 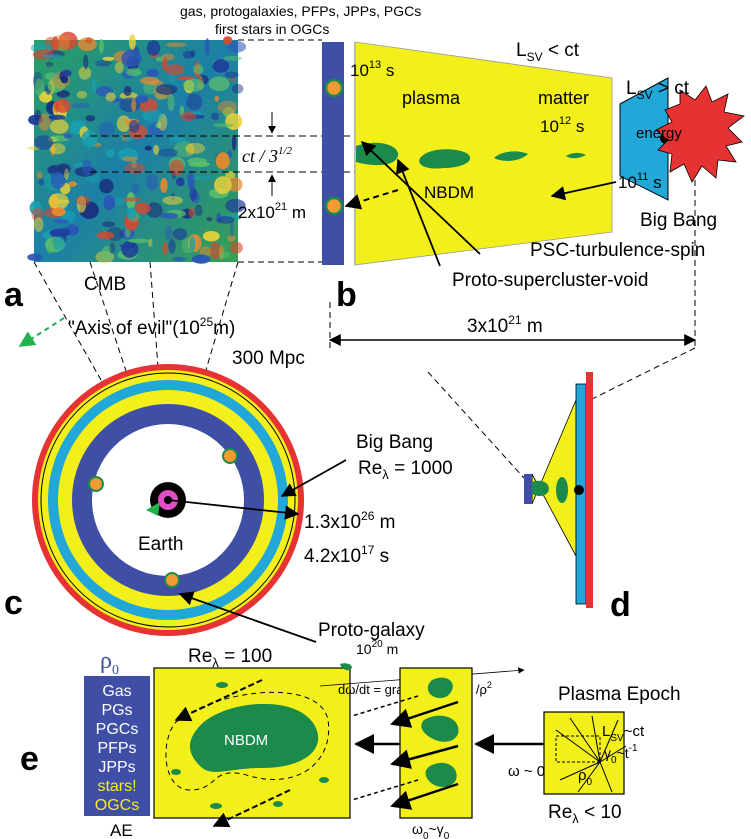 I want to click on panel-letter-d: d, so click(x=620, y=605).